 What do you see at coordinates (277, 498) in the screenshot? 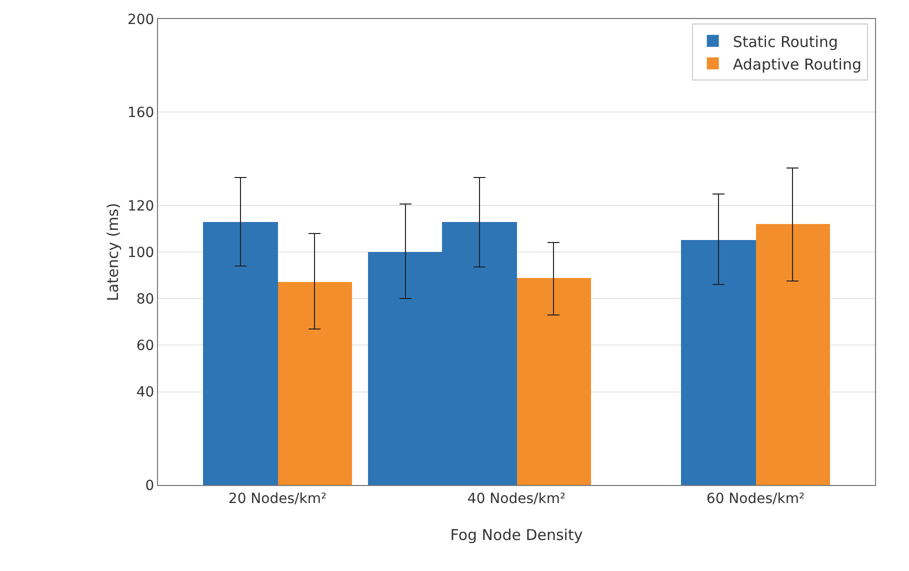
I see `x-tick-label: 20 Nodes/km²` at bounding box center [277, 498].